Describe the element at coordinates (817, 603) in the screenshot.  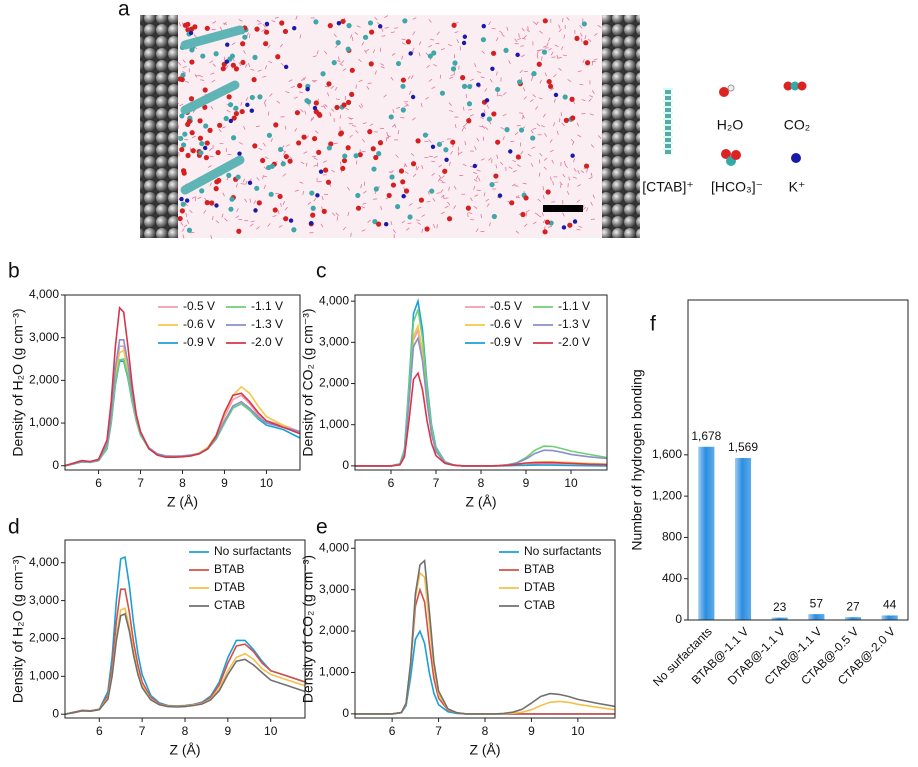
I see `value-label: 57` at that location.